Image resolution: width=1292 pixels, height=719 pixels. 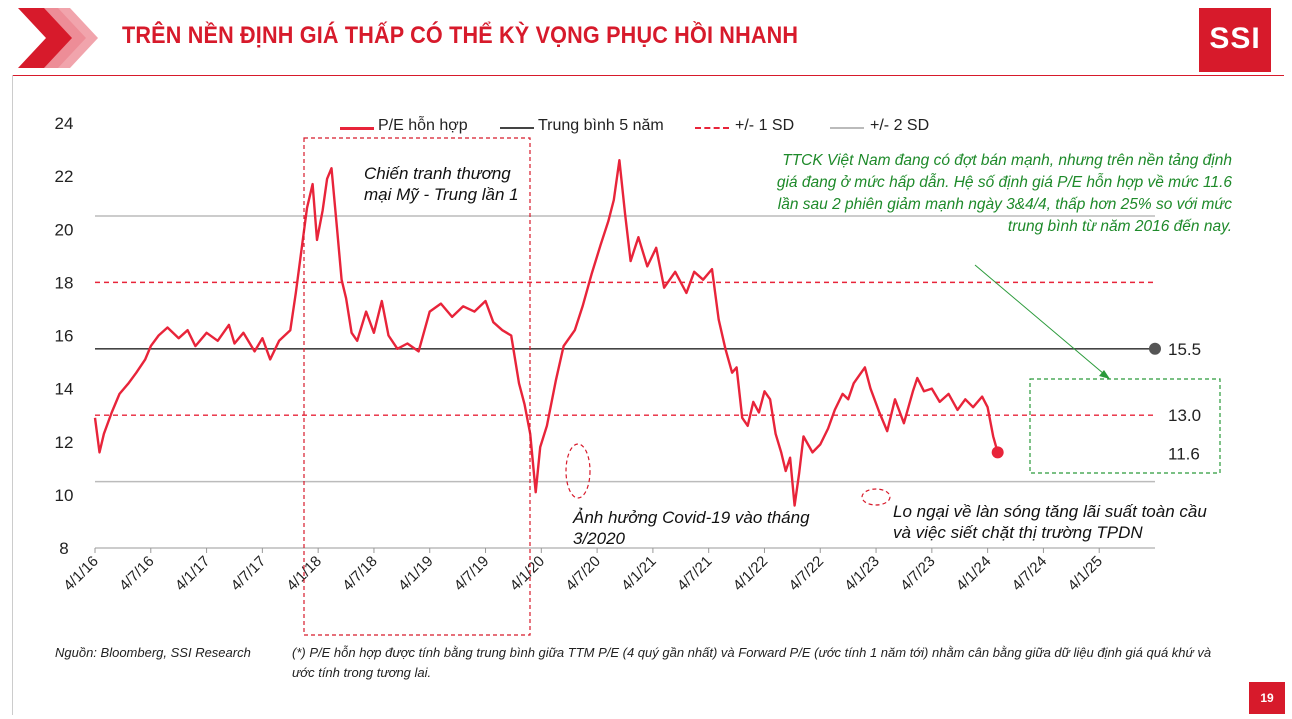 What do you see at coordinates (876, 497) in the screenshot?
I see `rates-highlight-ellipse` at bounding box center [876, 497].